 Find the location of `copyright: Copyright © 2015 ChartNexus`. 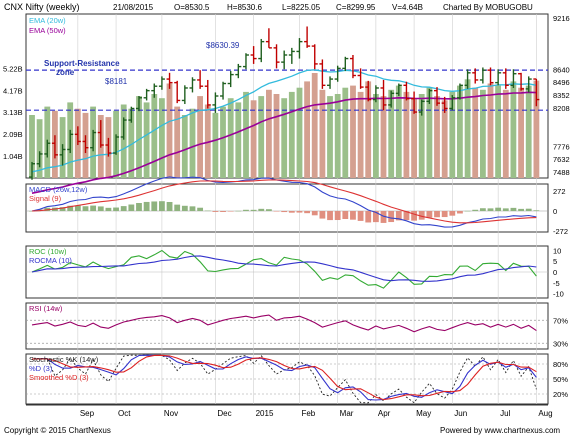

copyright: Copyright © 2015 ChartNexus is located at coordinates (57, 430).